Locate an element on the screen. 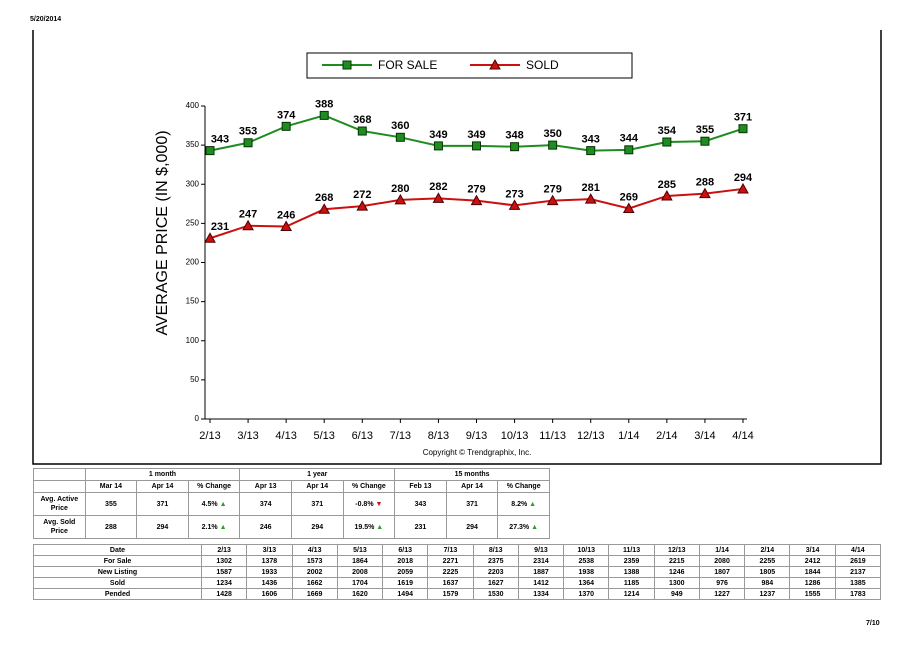 This screenshot has width=913, height=645. data-cell: 2314 is located at coordinates (541, 561).